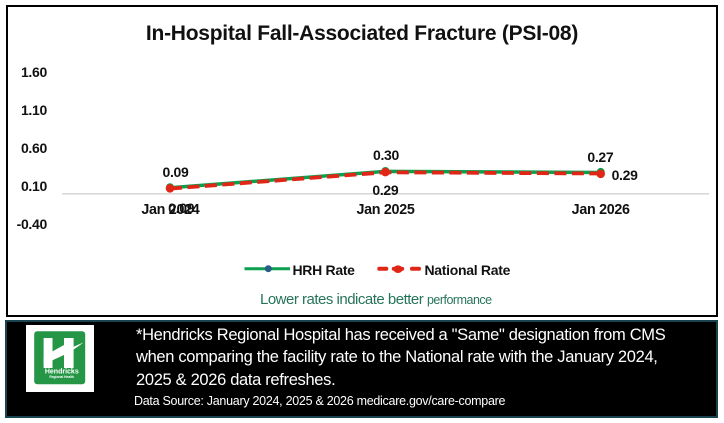 This screenshot has height=423, width=724. I want to click on svg-text: Hendricks, so click(62, 372).